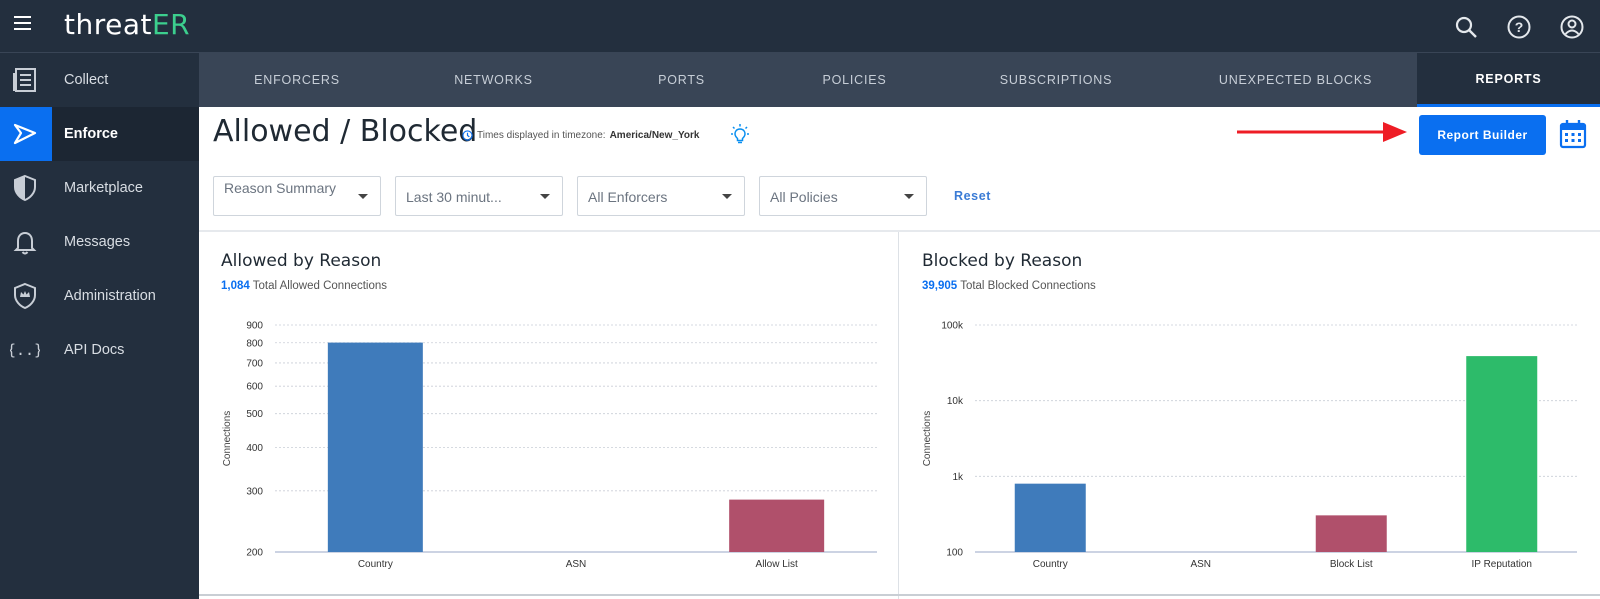  What do you see at coordinates (681, 80) in the screenshot?
I see `tab-ports: PORTS` at bounding box center [681, 80].